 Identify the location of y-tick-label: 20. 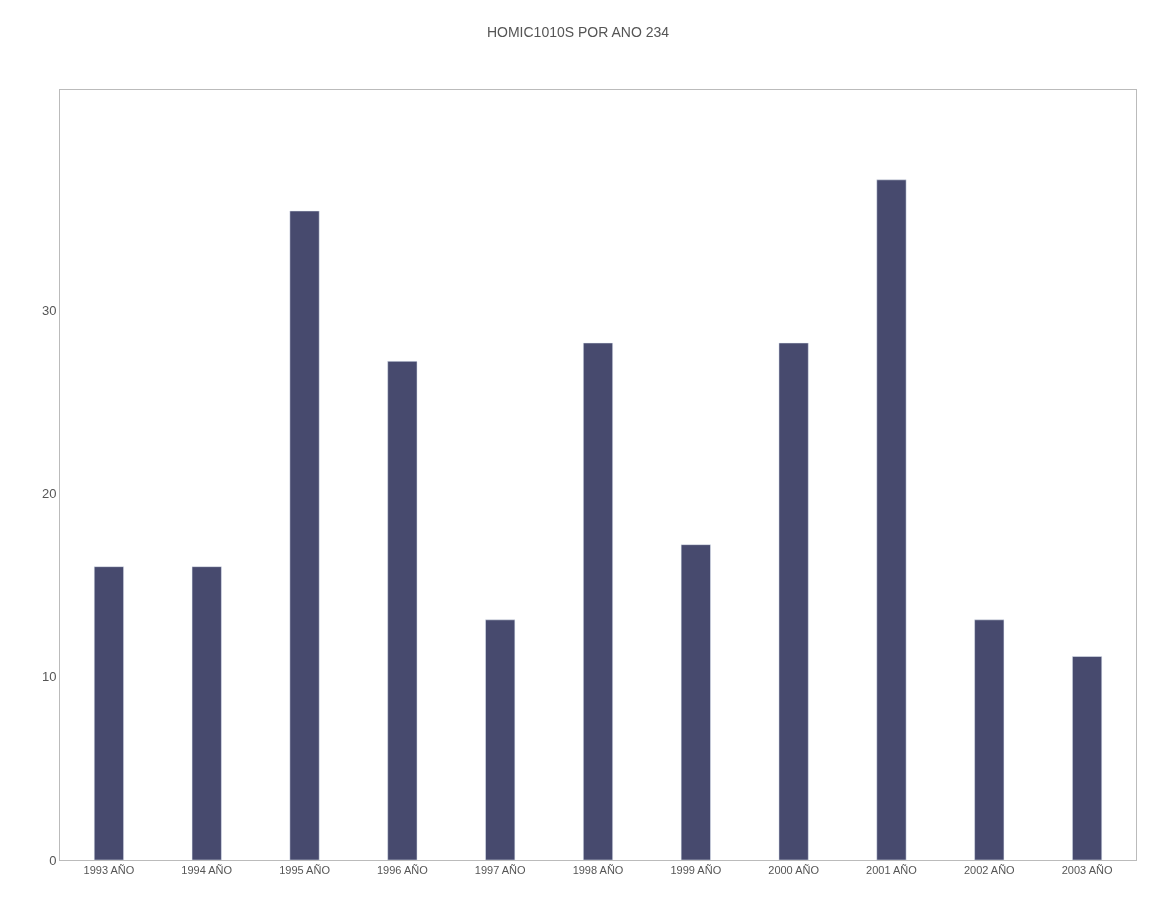
(49, 493).